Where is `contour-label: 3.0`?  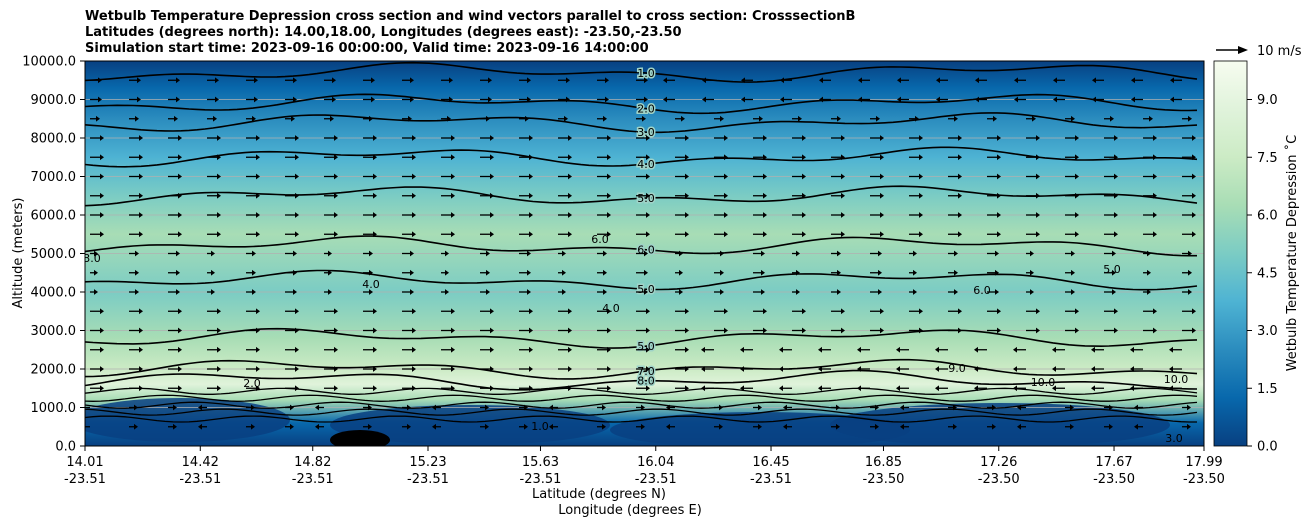 contour-label: 3.0 is located at coordinates (646, 132).